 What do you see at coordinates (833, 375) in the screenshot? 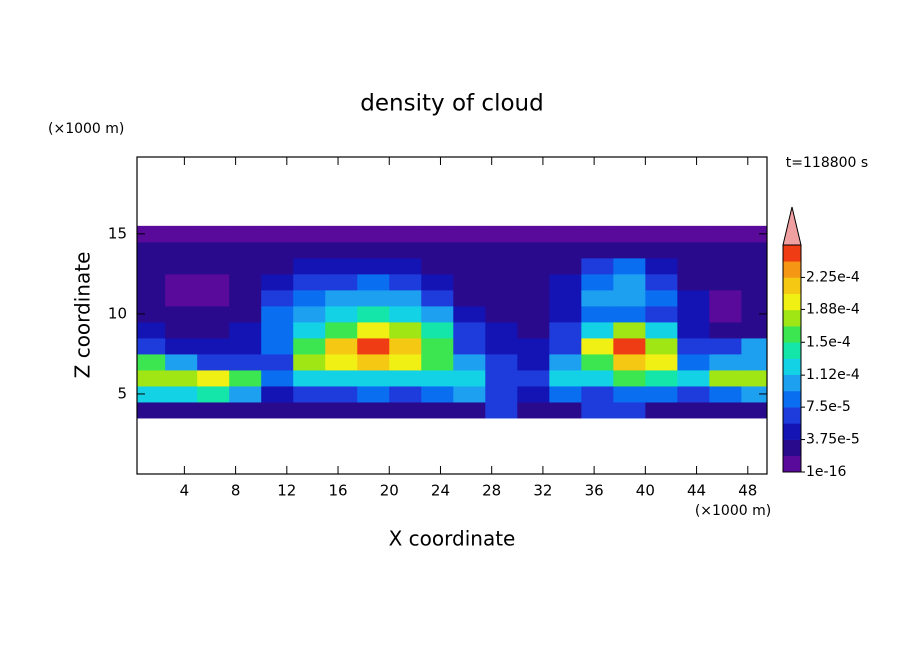
I see `colorbar-label: 1.12e-4` at bounding box center [833, 375].